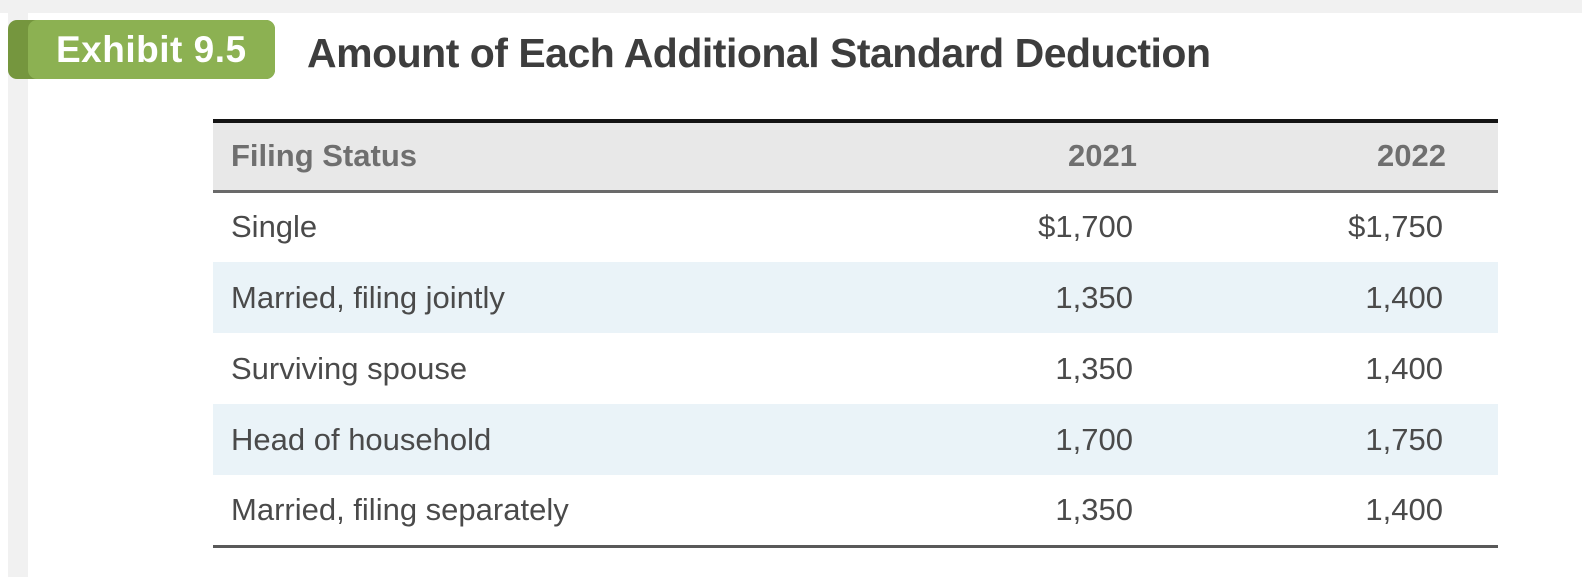 This screenshot has height=577, width=1582. I want to click on exhibit-badge-label: Exhibit 9.5, so click(151, 49).